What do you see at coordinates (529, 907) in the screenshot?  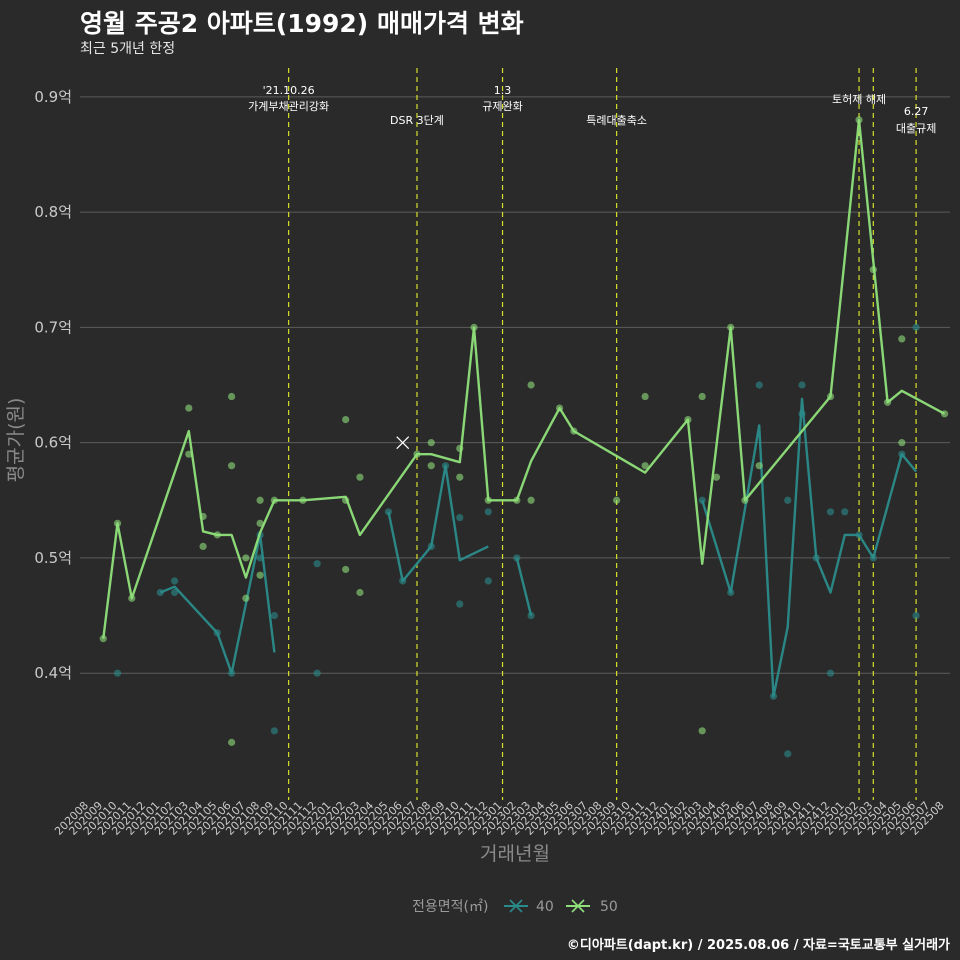 I see `legend-item-40: 40` at bounding box center [529, 907].